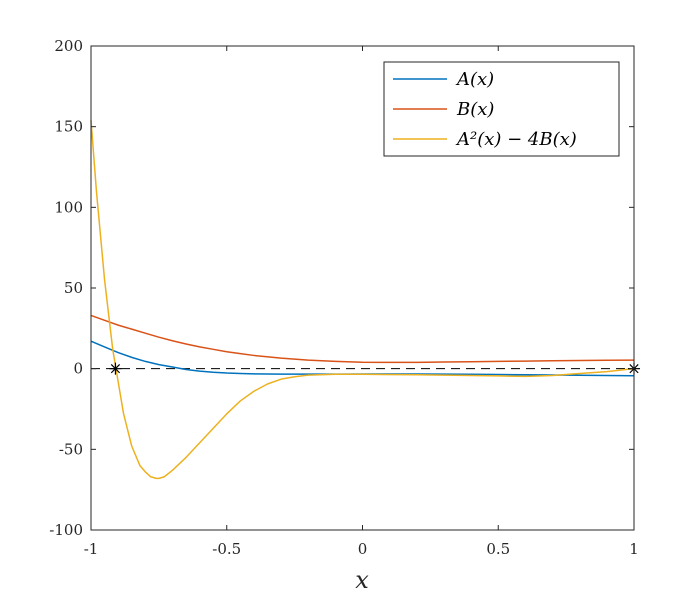 Image resolution: width=700 pixels, height=600 pixels. Describe the element at coordinates (516, 139) in the screenshot. I see `legend-label-3: A²(x) − 4B(x)` at that location.